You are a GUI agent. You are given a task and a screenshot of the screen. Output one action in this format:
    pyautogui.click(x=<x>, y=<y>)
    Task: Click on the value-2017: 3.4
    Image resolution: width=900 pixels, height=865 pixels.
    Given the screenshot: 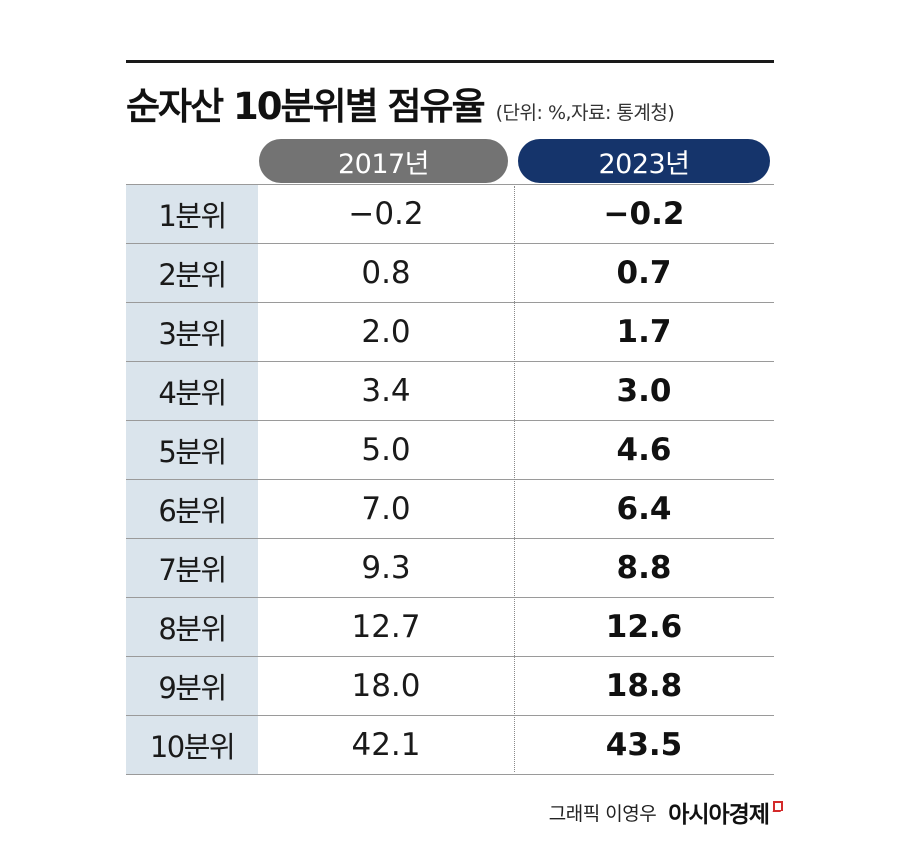 What is the action you would take?
    pyautogui.click(x=386, y=391)
    